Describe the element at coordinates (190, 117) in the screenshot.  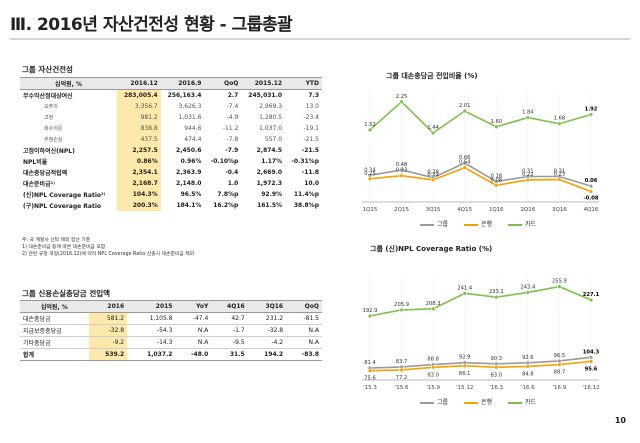
I see `table-cell: 1,031.6` at that location.